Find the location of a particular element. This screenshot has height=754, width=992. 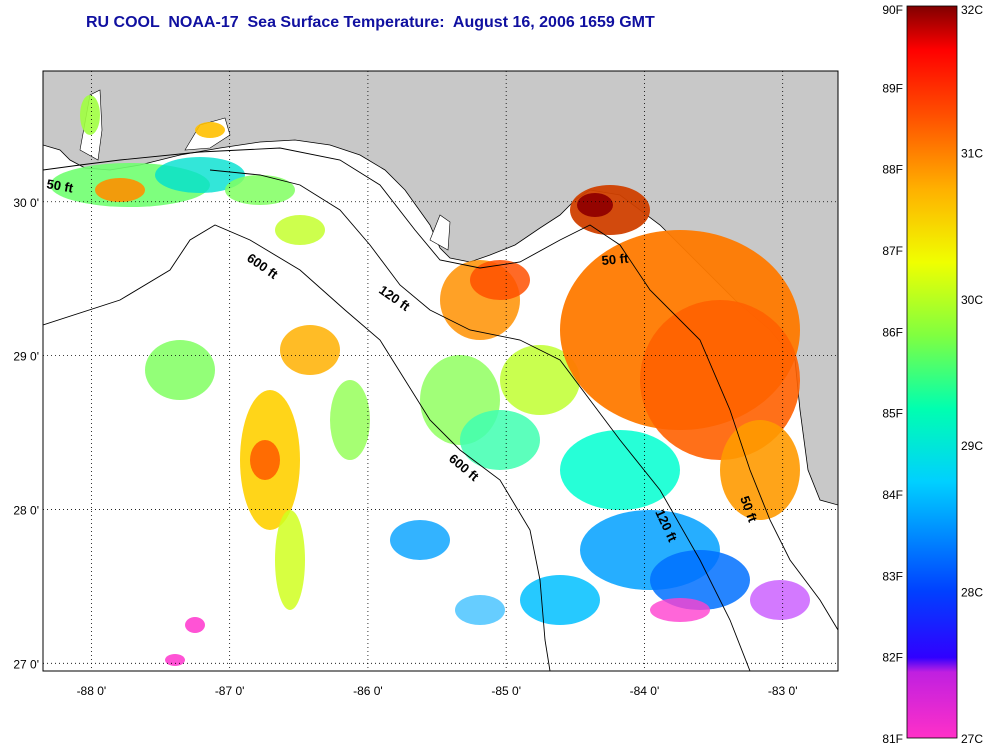

colorbar-label-c: 30C is located at coordinates (972, 300).